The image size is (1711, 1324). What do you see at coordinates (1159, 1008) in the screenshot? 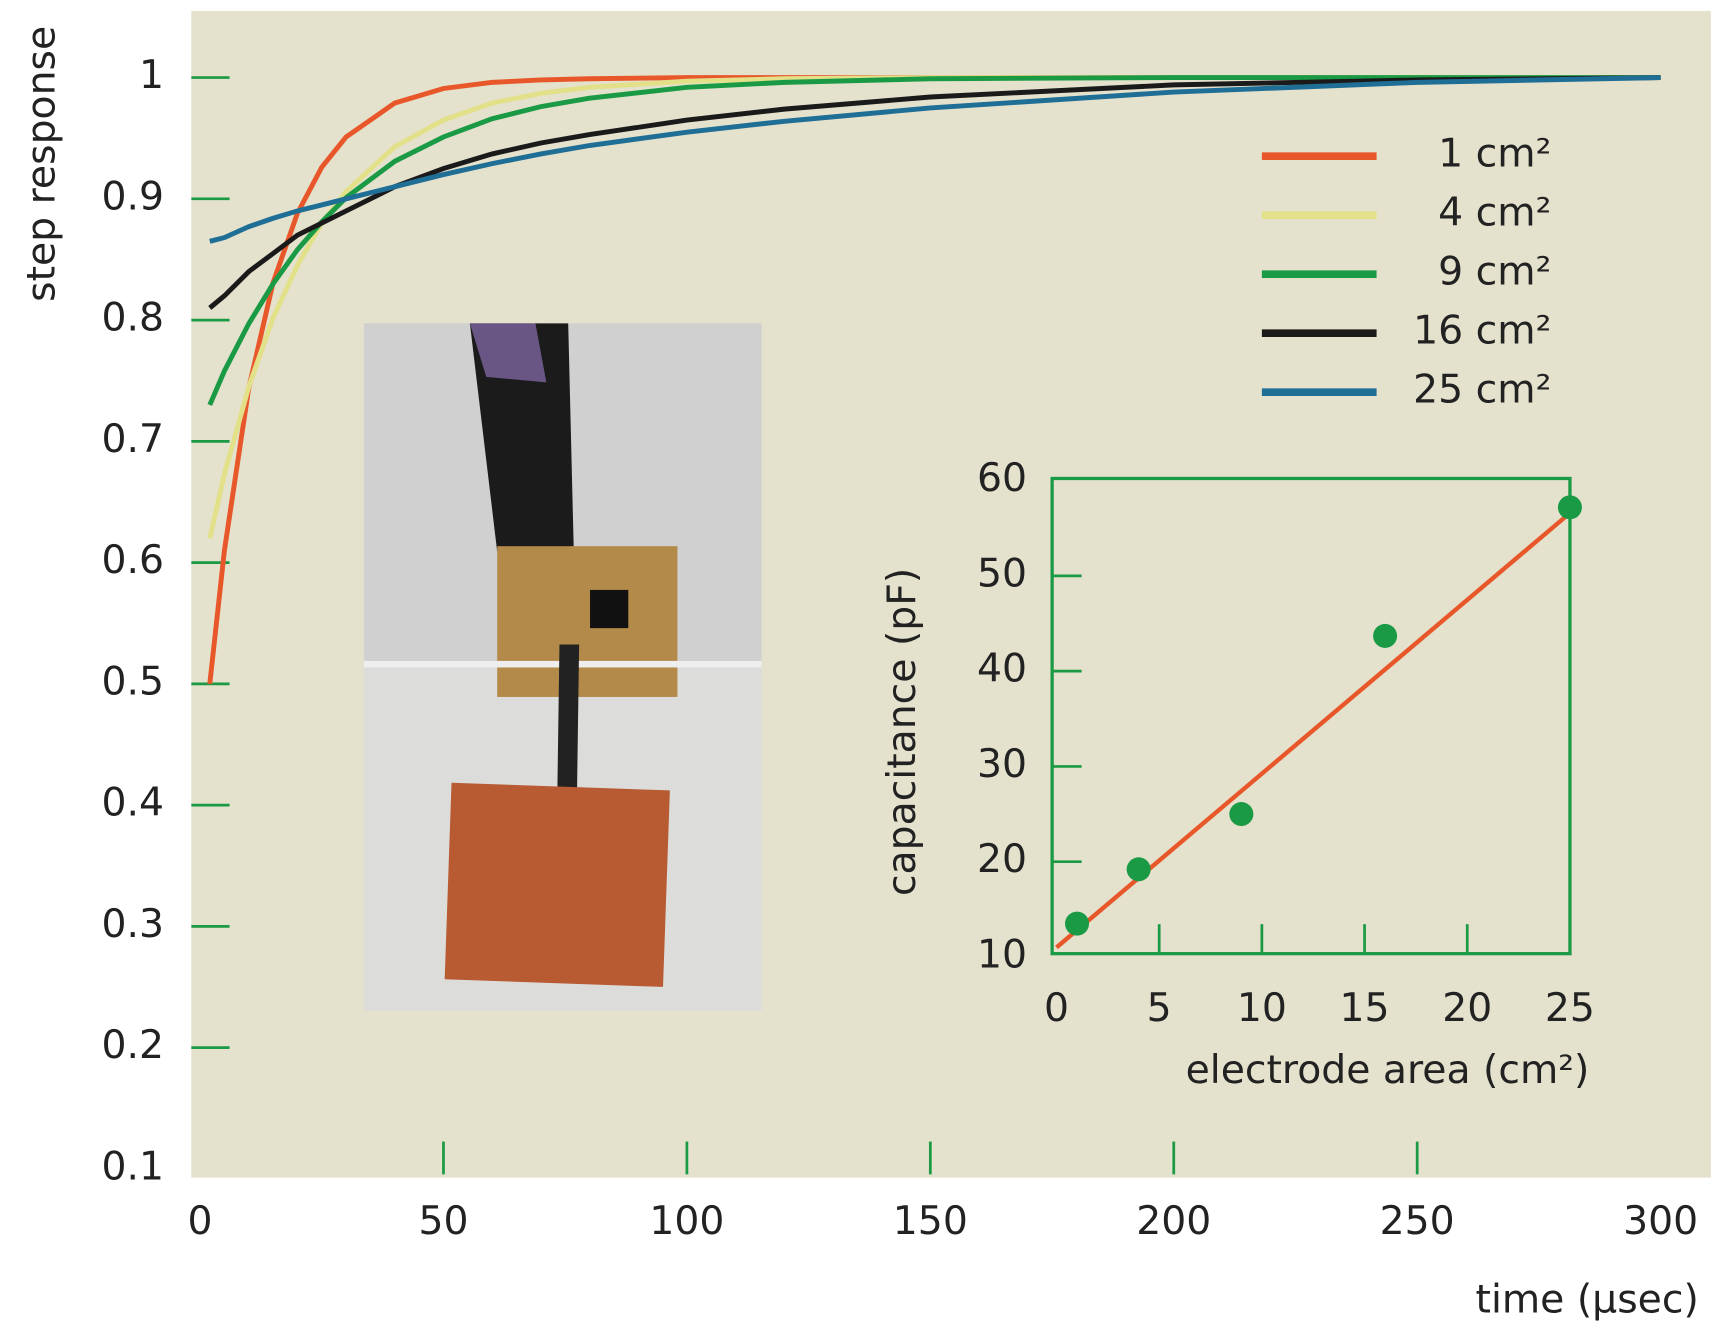
I see `x-tick-label: 5` at bounding box center [1159, 1008].